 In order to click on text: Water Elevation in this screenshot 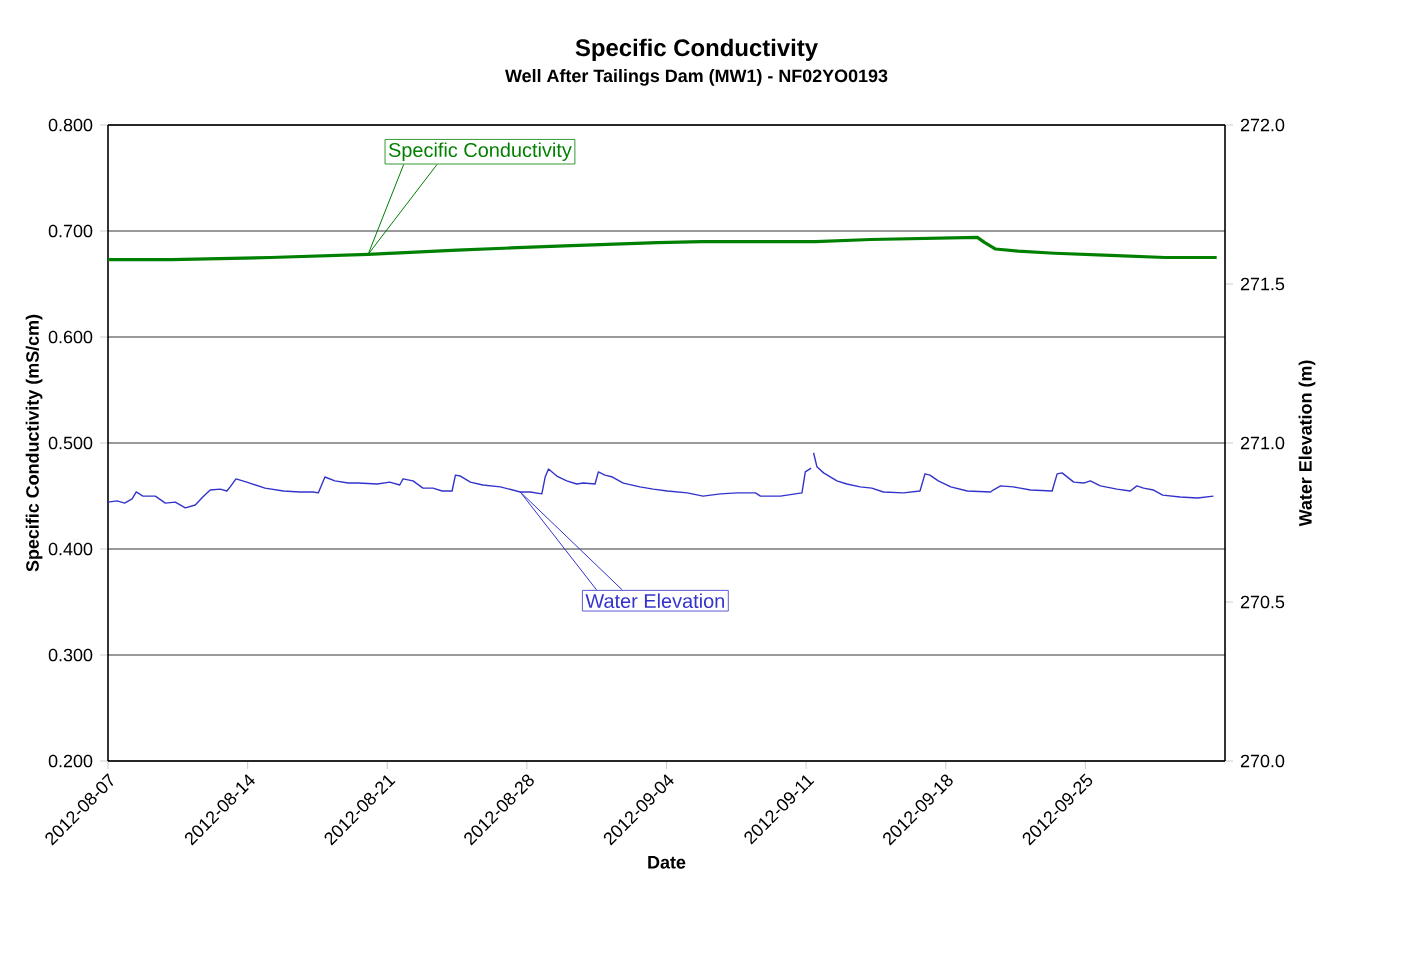, I will do `click(654, 601)`.